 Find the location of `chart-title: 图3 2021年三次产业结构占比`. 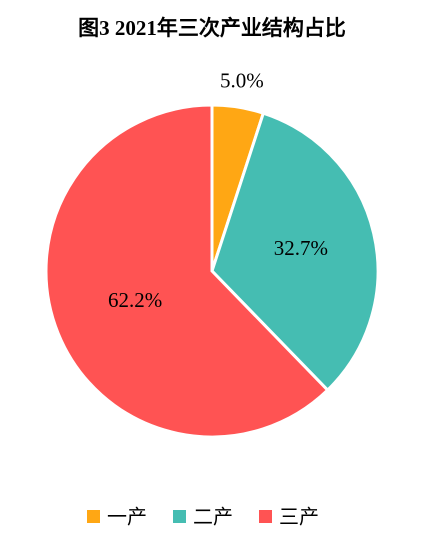

chart-title: 图3 2021年三次产业结构占比 is located at coordinates (212, 28).